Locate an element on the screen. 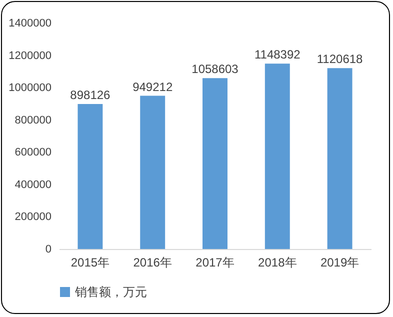 The image size is (393, 317). y-tick-label: 1000000 is located at coordinates (30, 88).